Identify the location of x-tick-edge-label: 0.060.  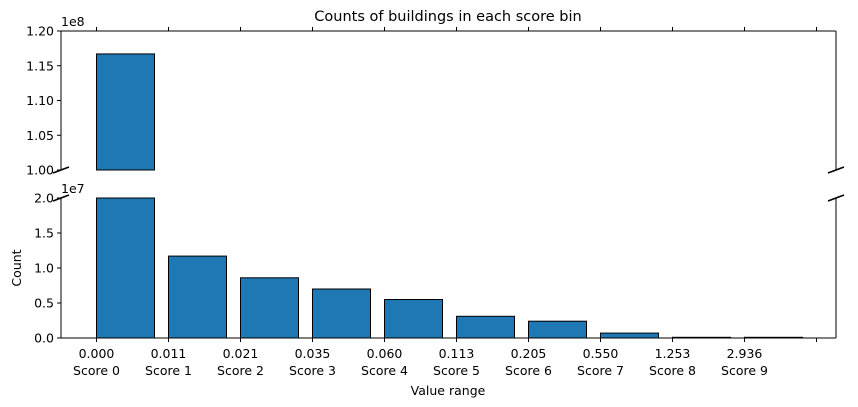
(385, 353).